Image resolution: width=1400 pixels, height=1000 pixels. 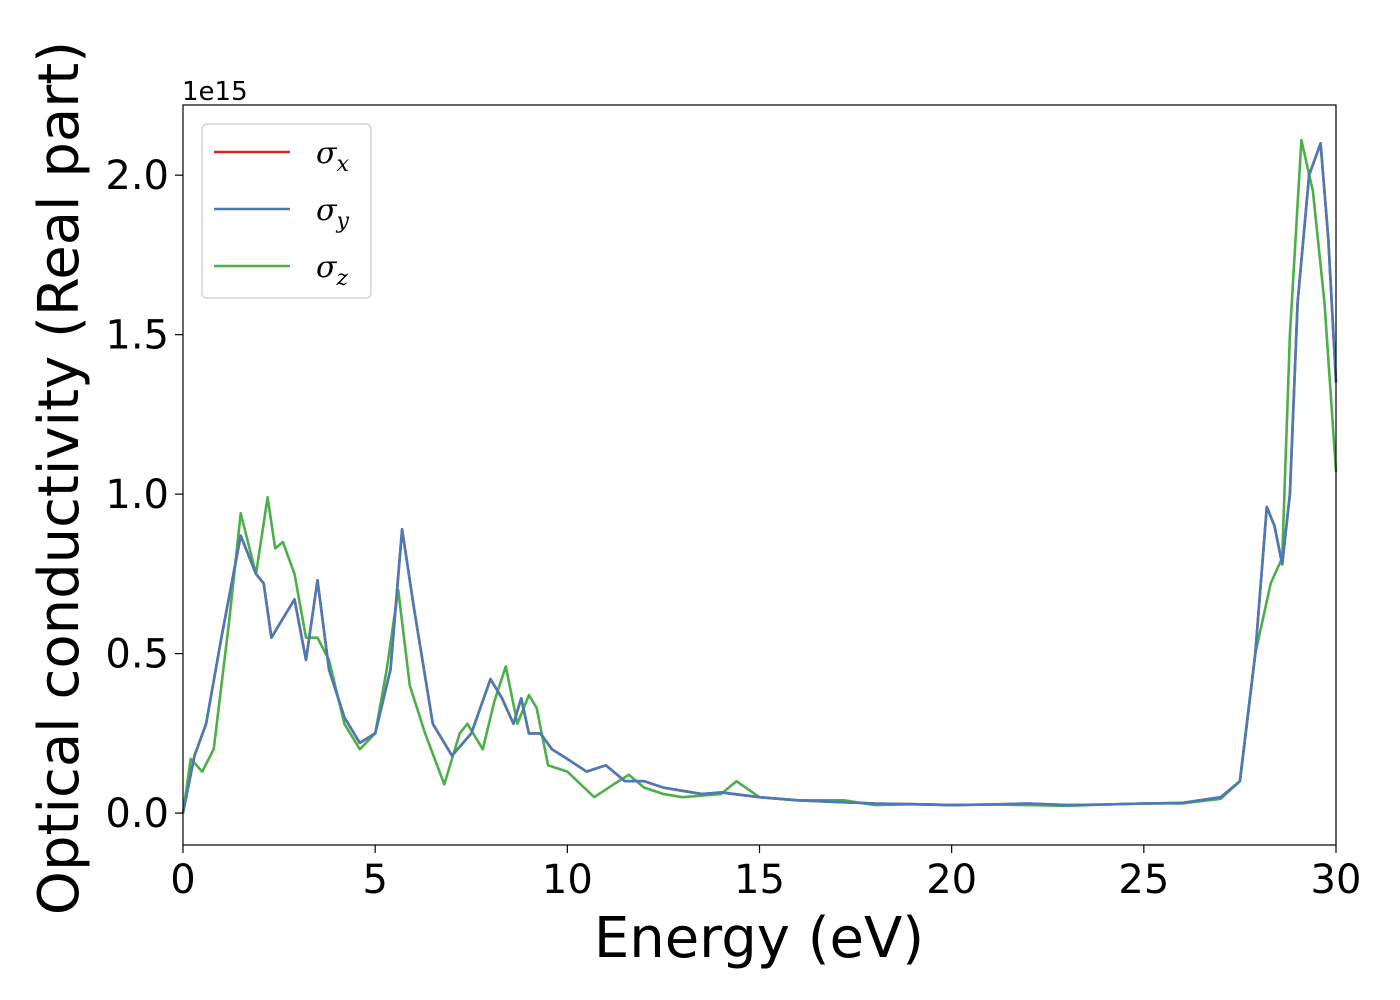 I want to click on legend-label-z: σz, so click(x=332, y=270).